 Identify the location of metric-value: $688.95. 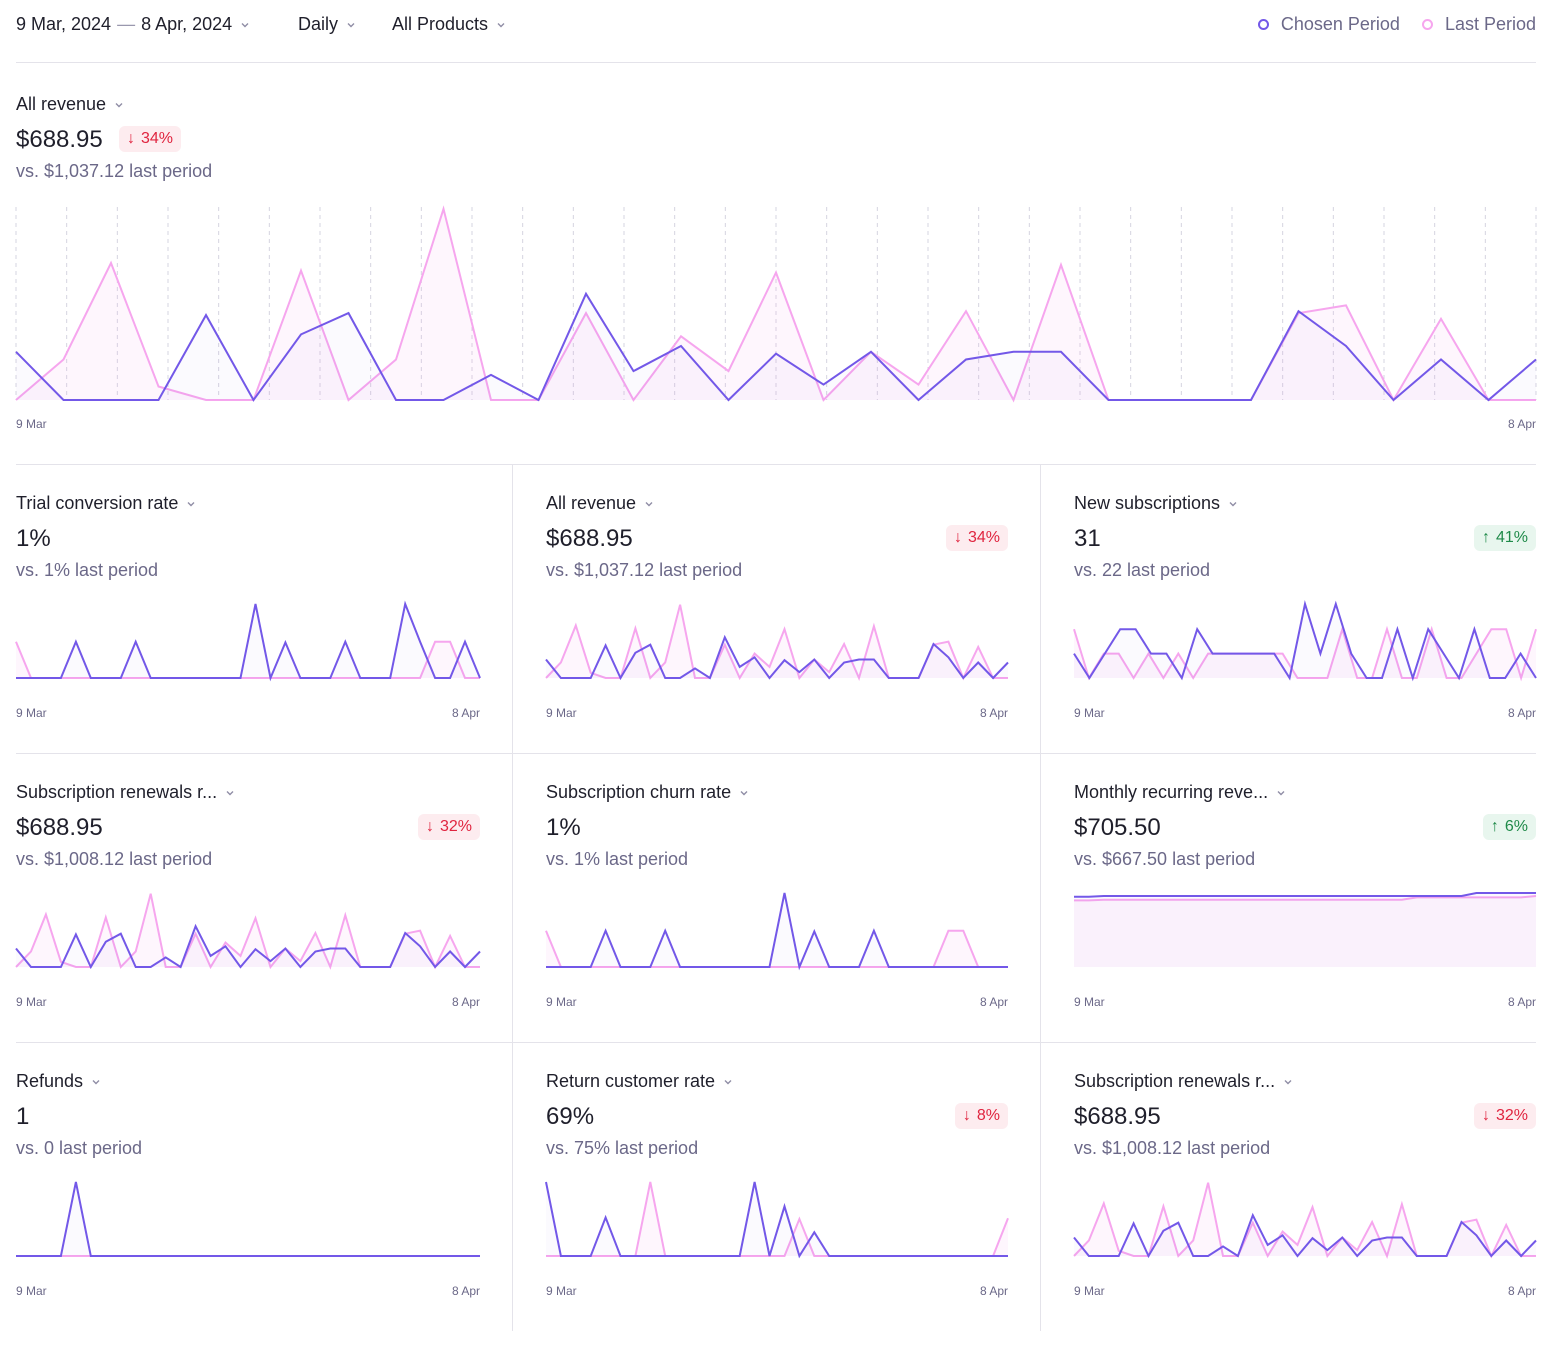
(1117, 1116).